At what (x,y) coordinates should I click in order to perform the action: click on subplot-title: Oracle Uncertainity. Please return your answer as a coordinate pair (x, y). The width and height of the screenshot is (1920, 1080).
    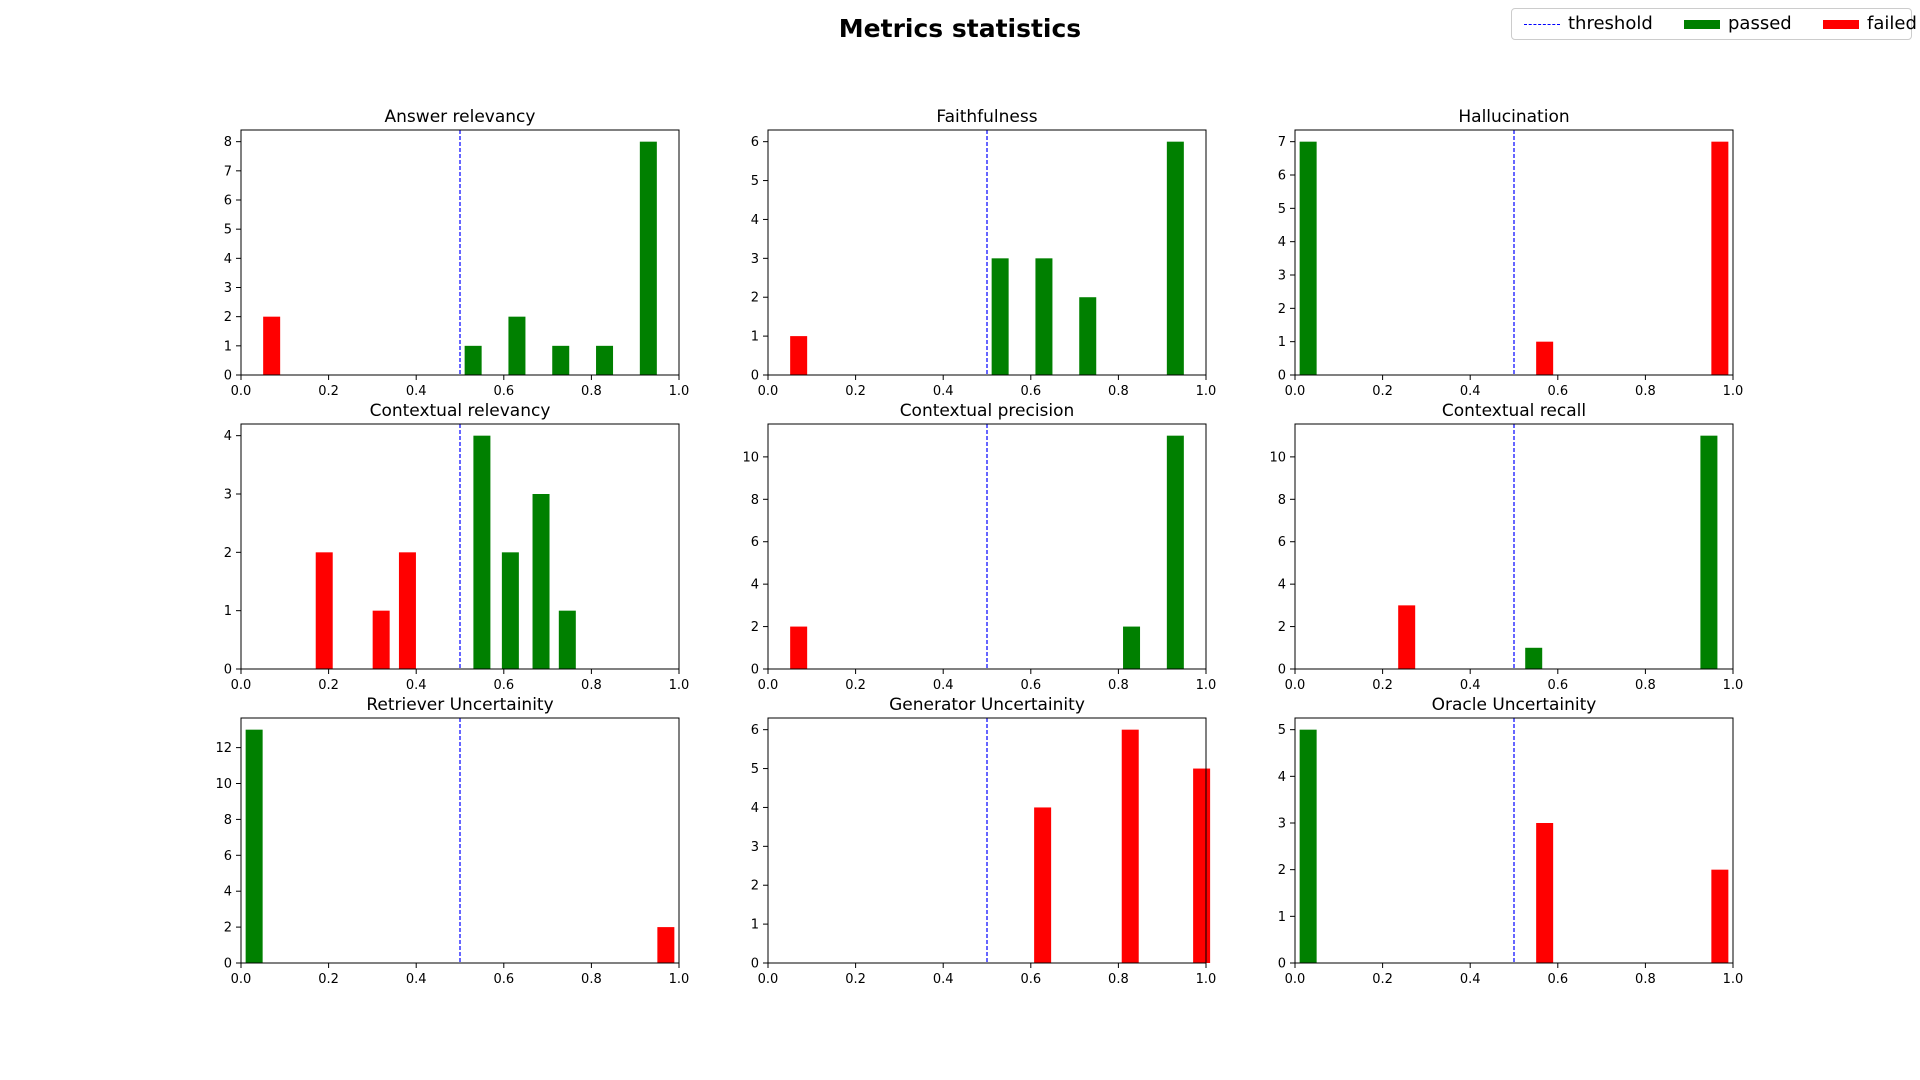
    Looking at the image, I should click on (1514, 705).